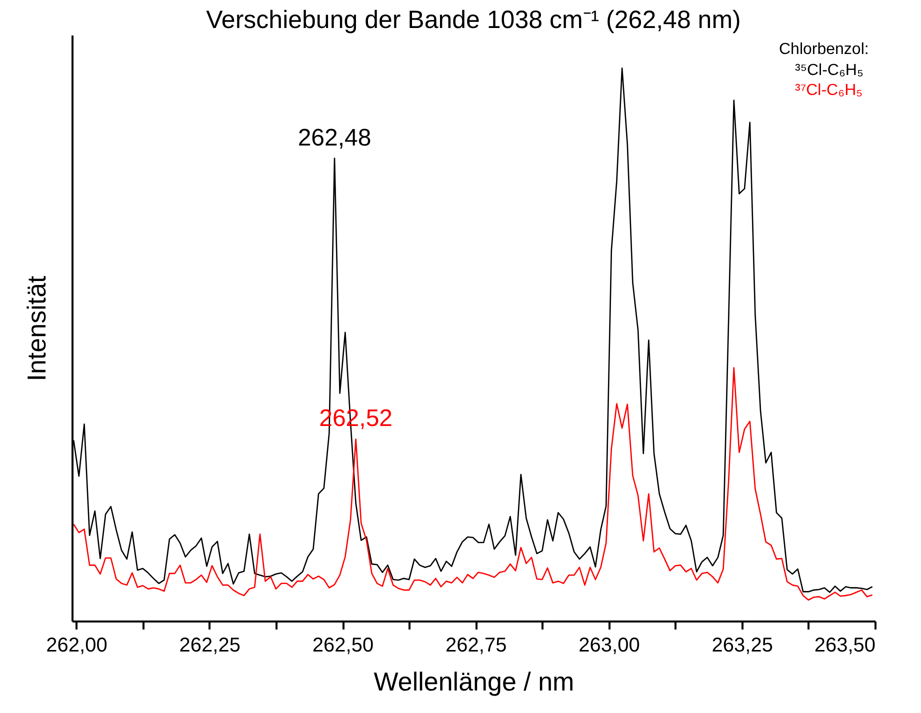  What do you see at coordinates (824, 49) in the screenshot?
I see `legend-title: Chlorbenzol:` at bounding box center [824, 49].